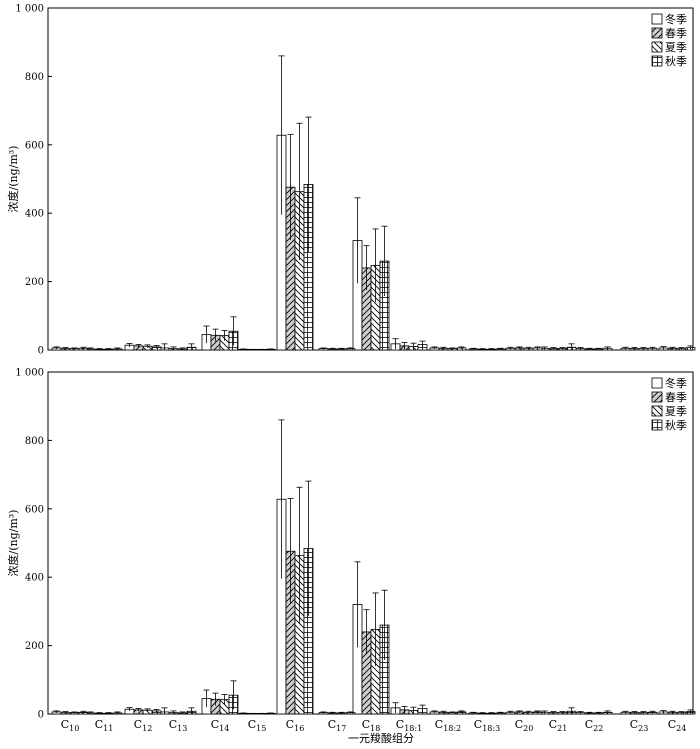  I want to click on x-tick-label: C23, so click(639, 725).